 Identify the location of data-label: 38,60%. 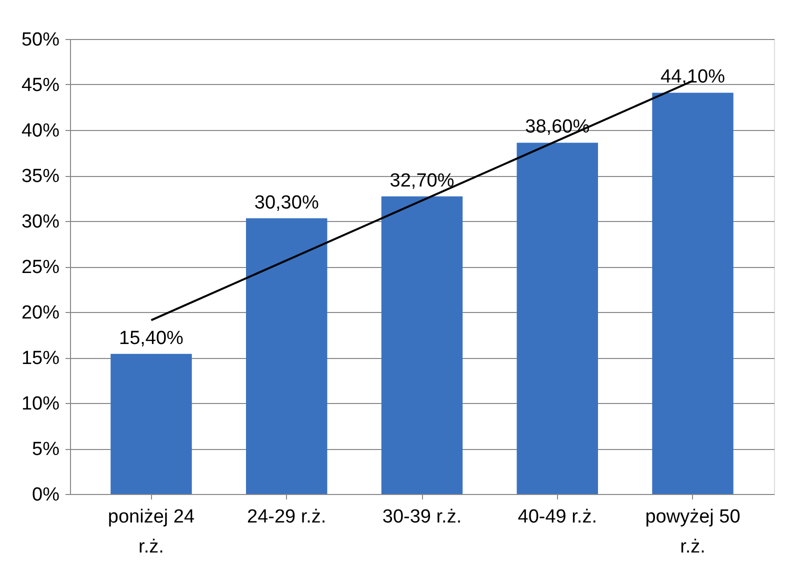
(557, 127).